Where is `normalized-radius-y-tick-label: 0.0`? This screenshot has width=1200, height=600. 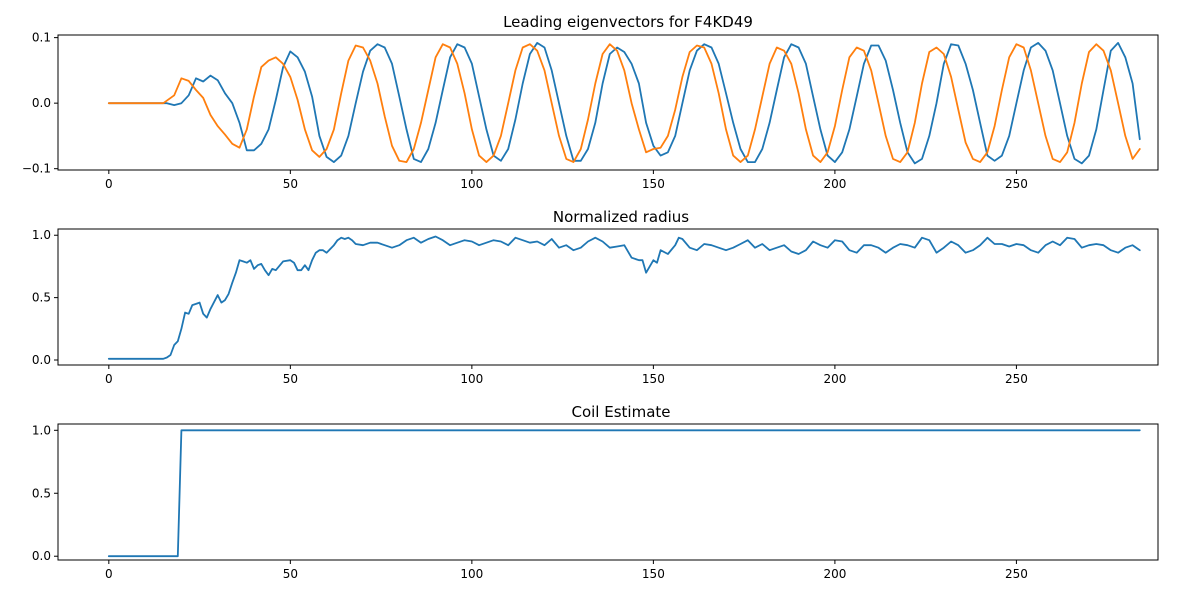 normalized-radius-y-tick-label: 0.0 is located at coordinates (41, 360).